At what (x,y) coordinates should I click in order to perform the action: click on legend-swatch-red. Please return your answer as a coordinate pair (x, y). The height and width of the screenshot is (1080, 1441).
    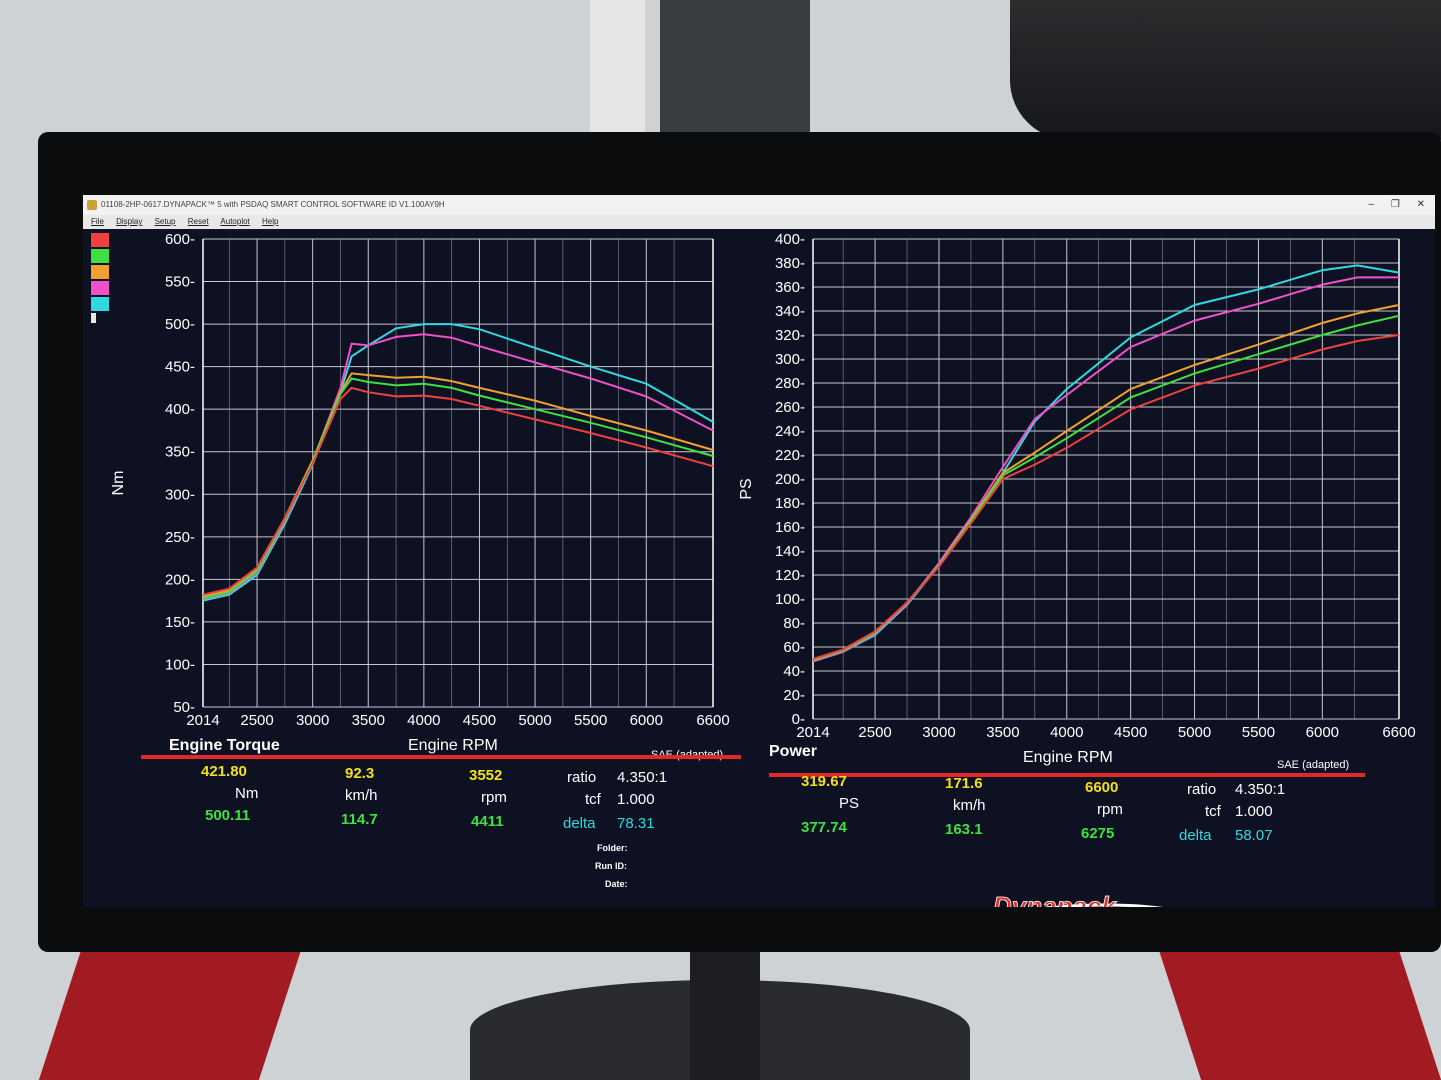
    Looking at the image, I should click on (100, 240).